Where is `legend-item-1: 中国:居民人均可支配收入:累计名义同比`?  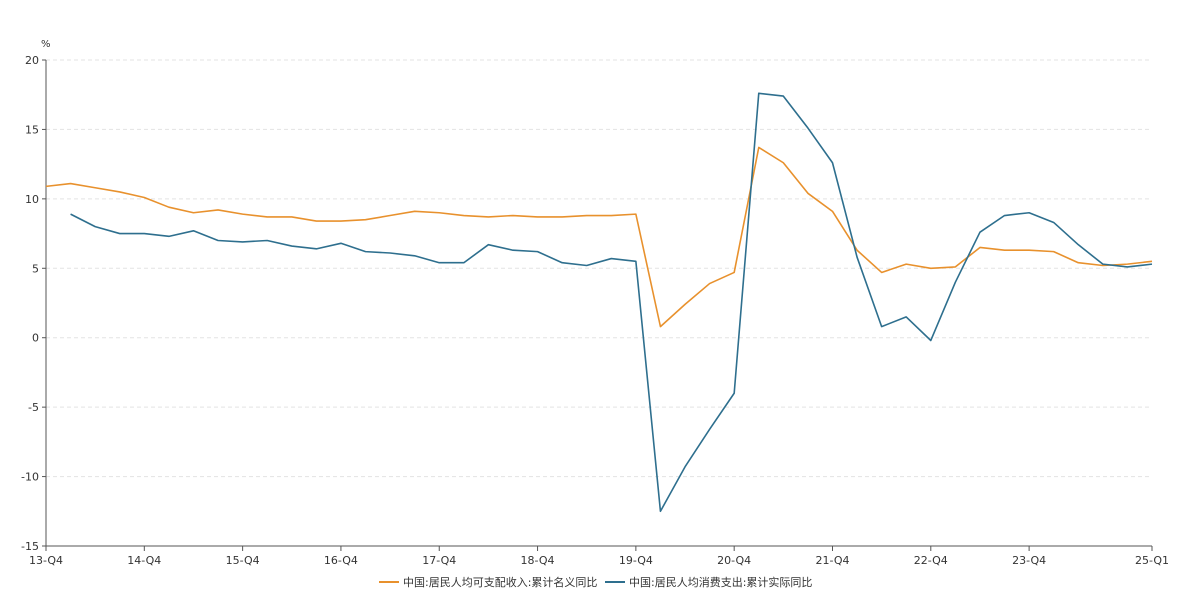 legend-item-1: 中国:居民人均可支配收入:累计名义同比 is located at coordinates (488, 582).